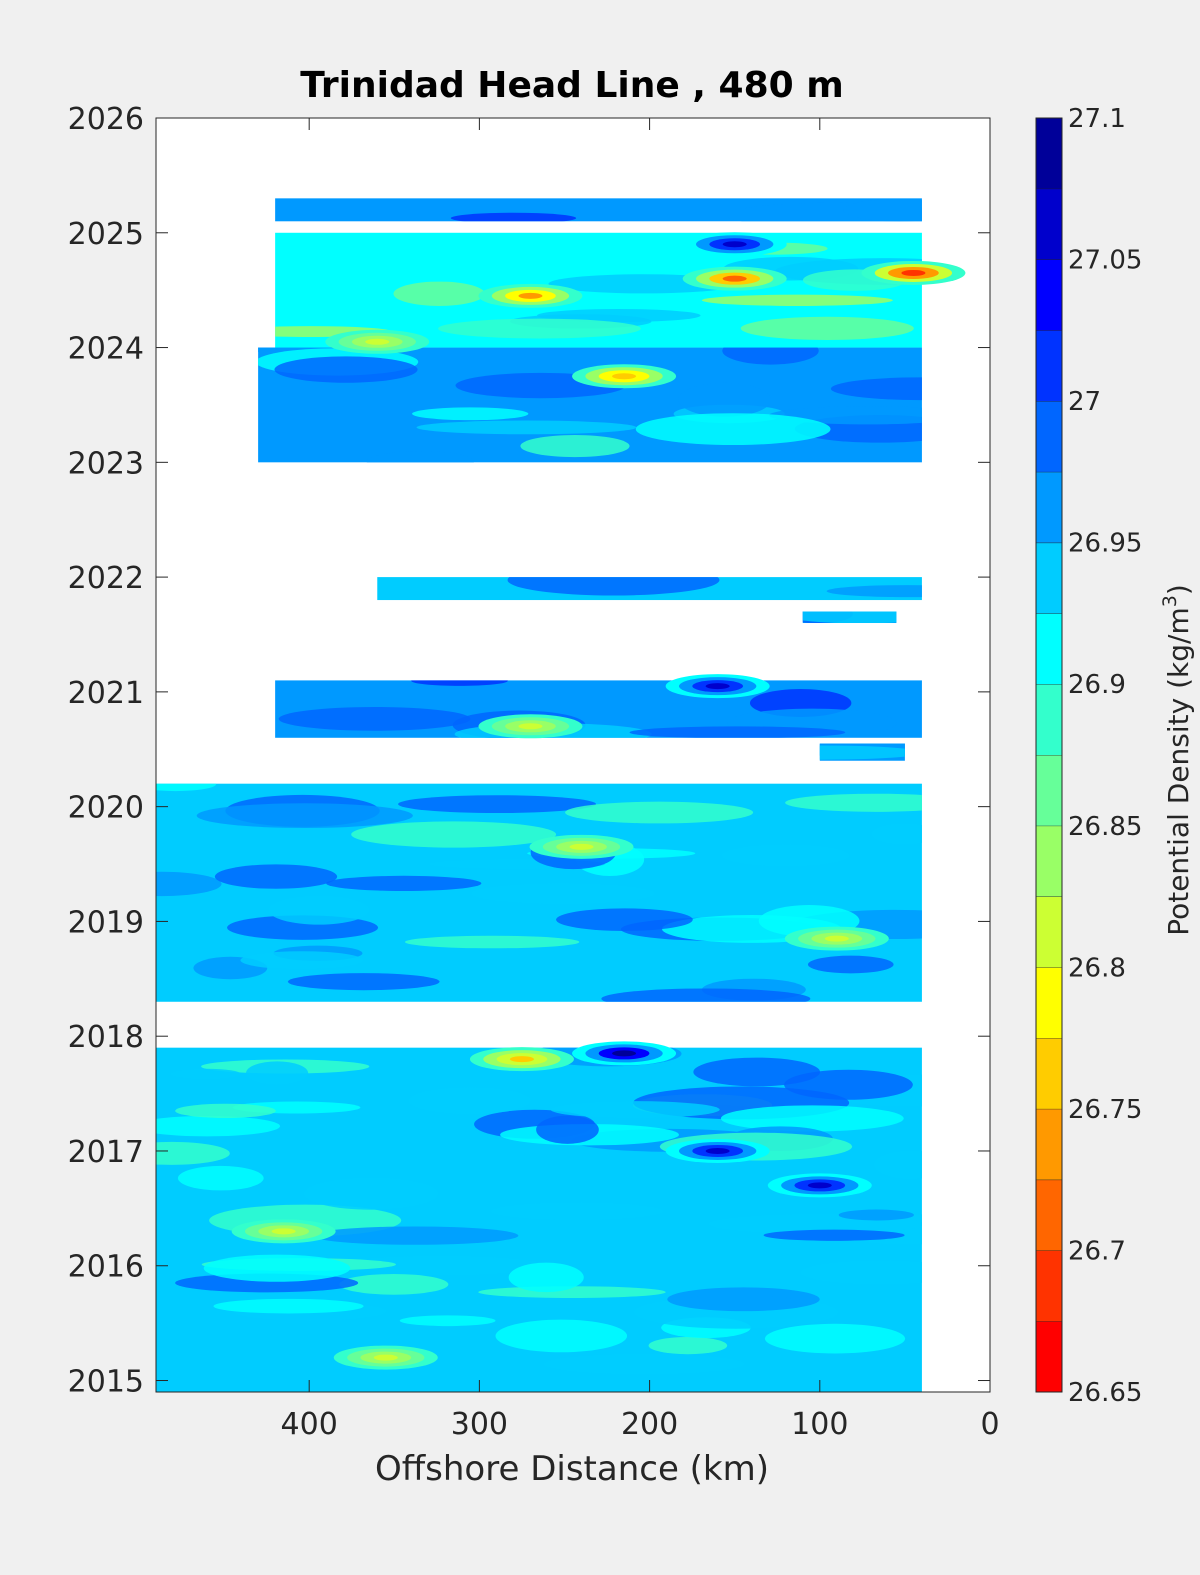 This screenshot has width=1200, height=1575. I want to click on colorbar-frame, so click(1049, 755).